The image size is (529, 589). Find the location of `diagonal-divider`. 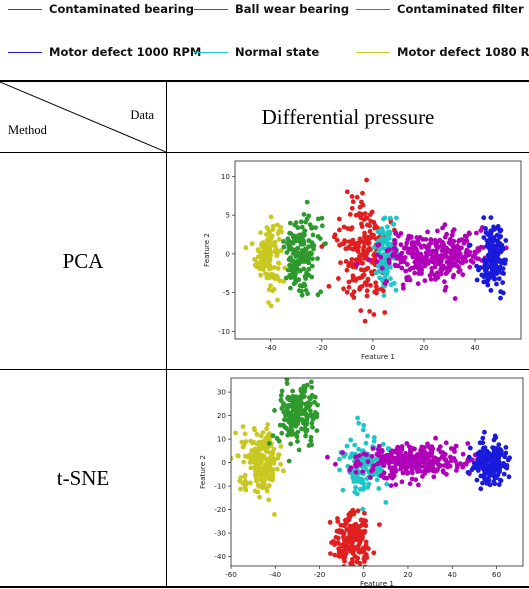

diagonal-divider is located at coordinates (83, 117).